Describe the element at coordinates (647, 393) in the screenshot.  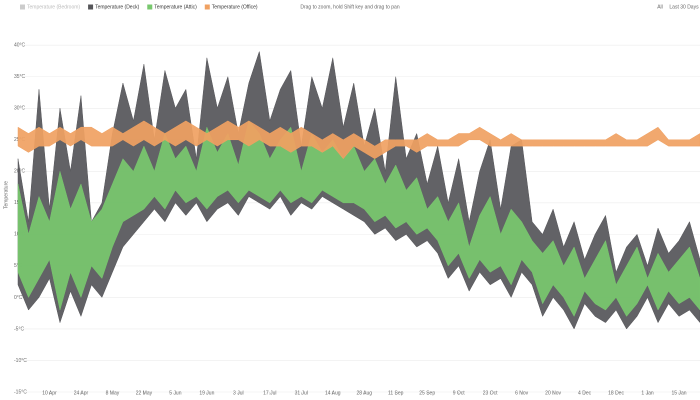
I see `x-tick-label: 1 Jan` at that location.